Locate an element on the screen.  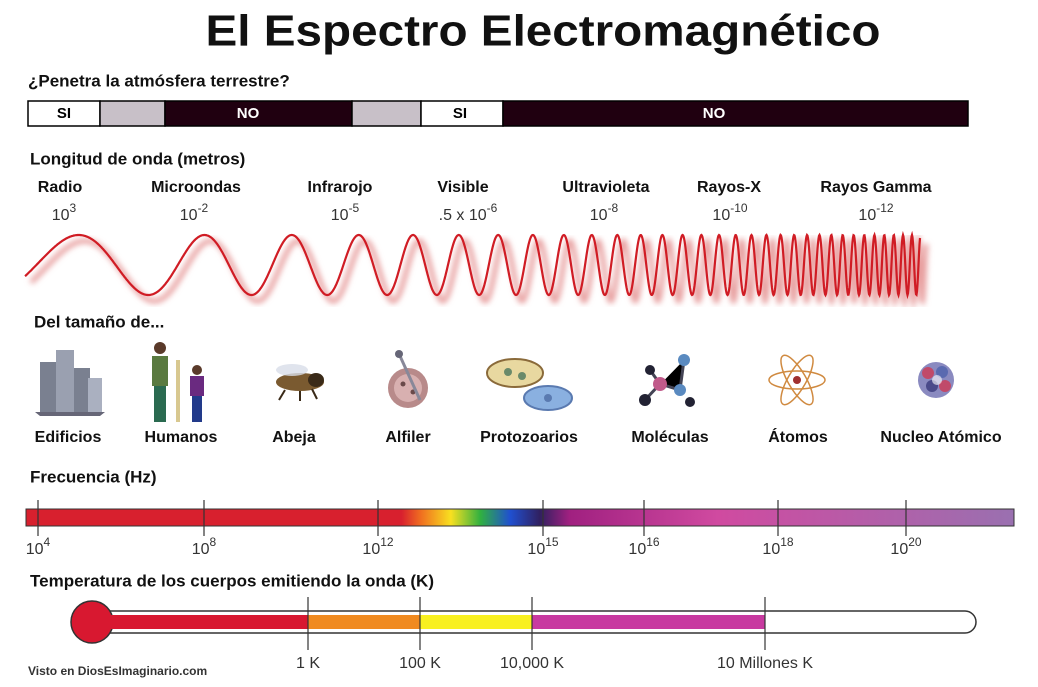
exponent: -10 is located at coordinates (739, 208).